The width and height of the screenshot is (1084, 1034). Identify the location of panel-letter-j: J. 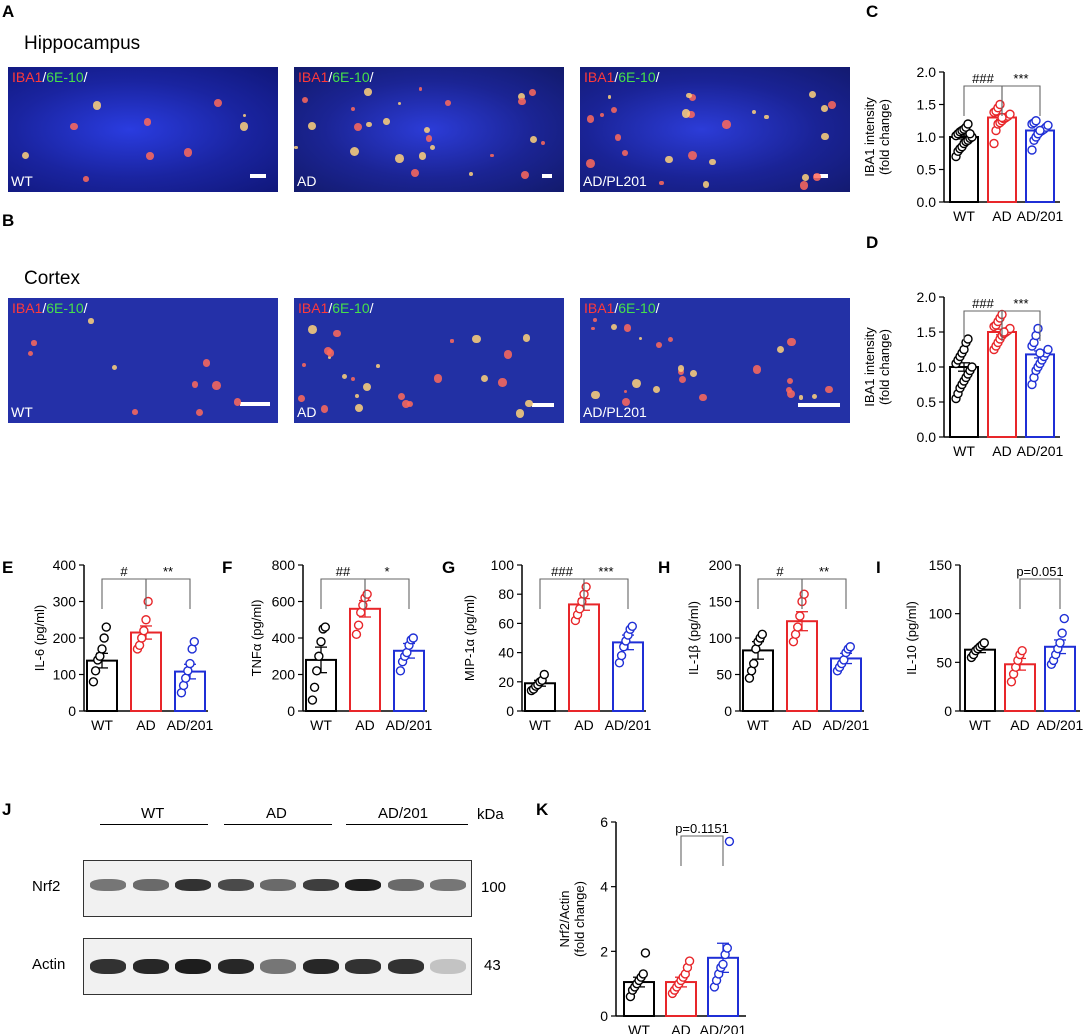
(7, 809).